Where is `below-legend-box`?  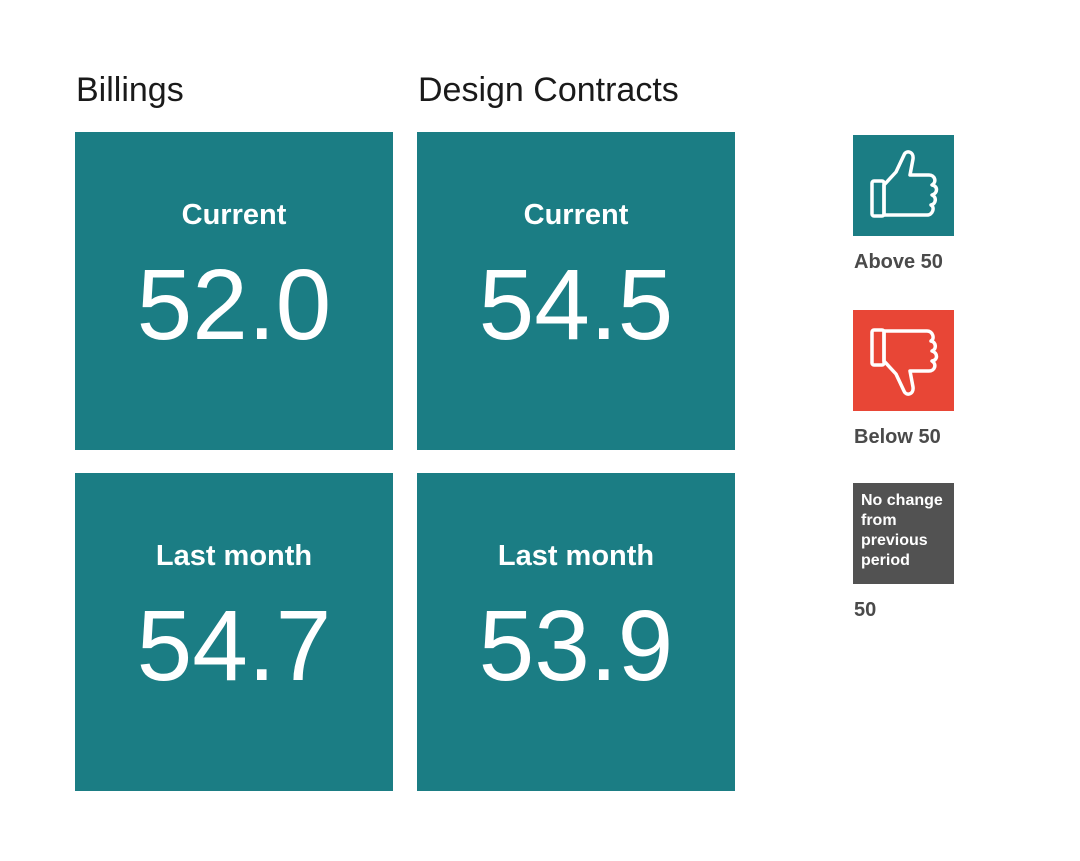 below-legend-box is located at coordinates (903, 360).